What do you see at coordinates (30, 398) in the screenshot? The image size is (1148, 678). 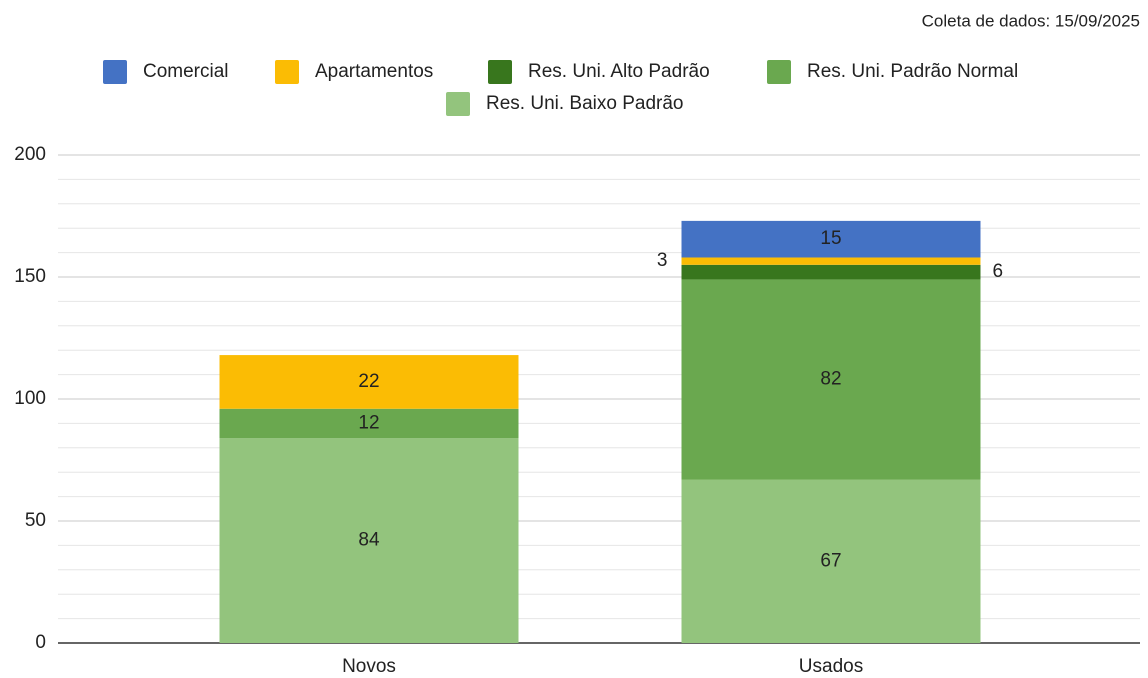 I see `y-tick-label: 100` at bounding box center [30, 398].